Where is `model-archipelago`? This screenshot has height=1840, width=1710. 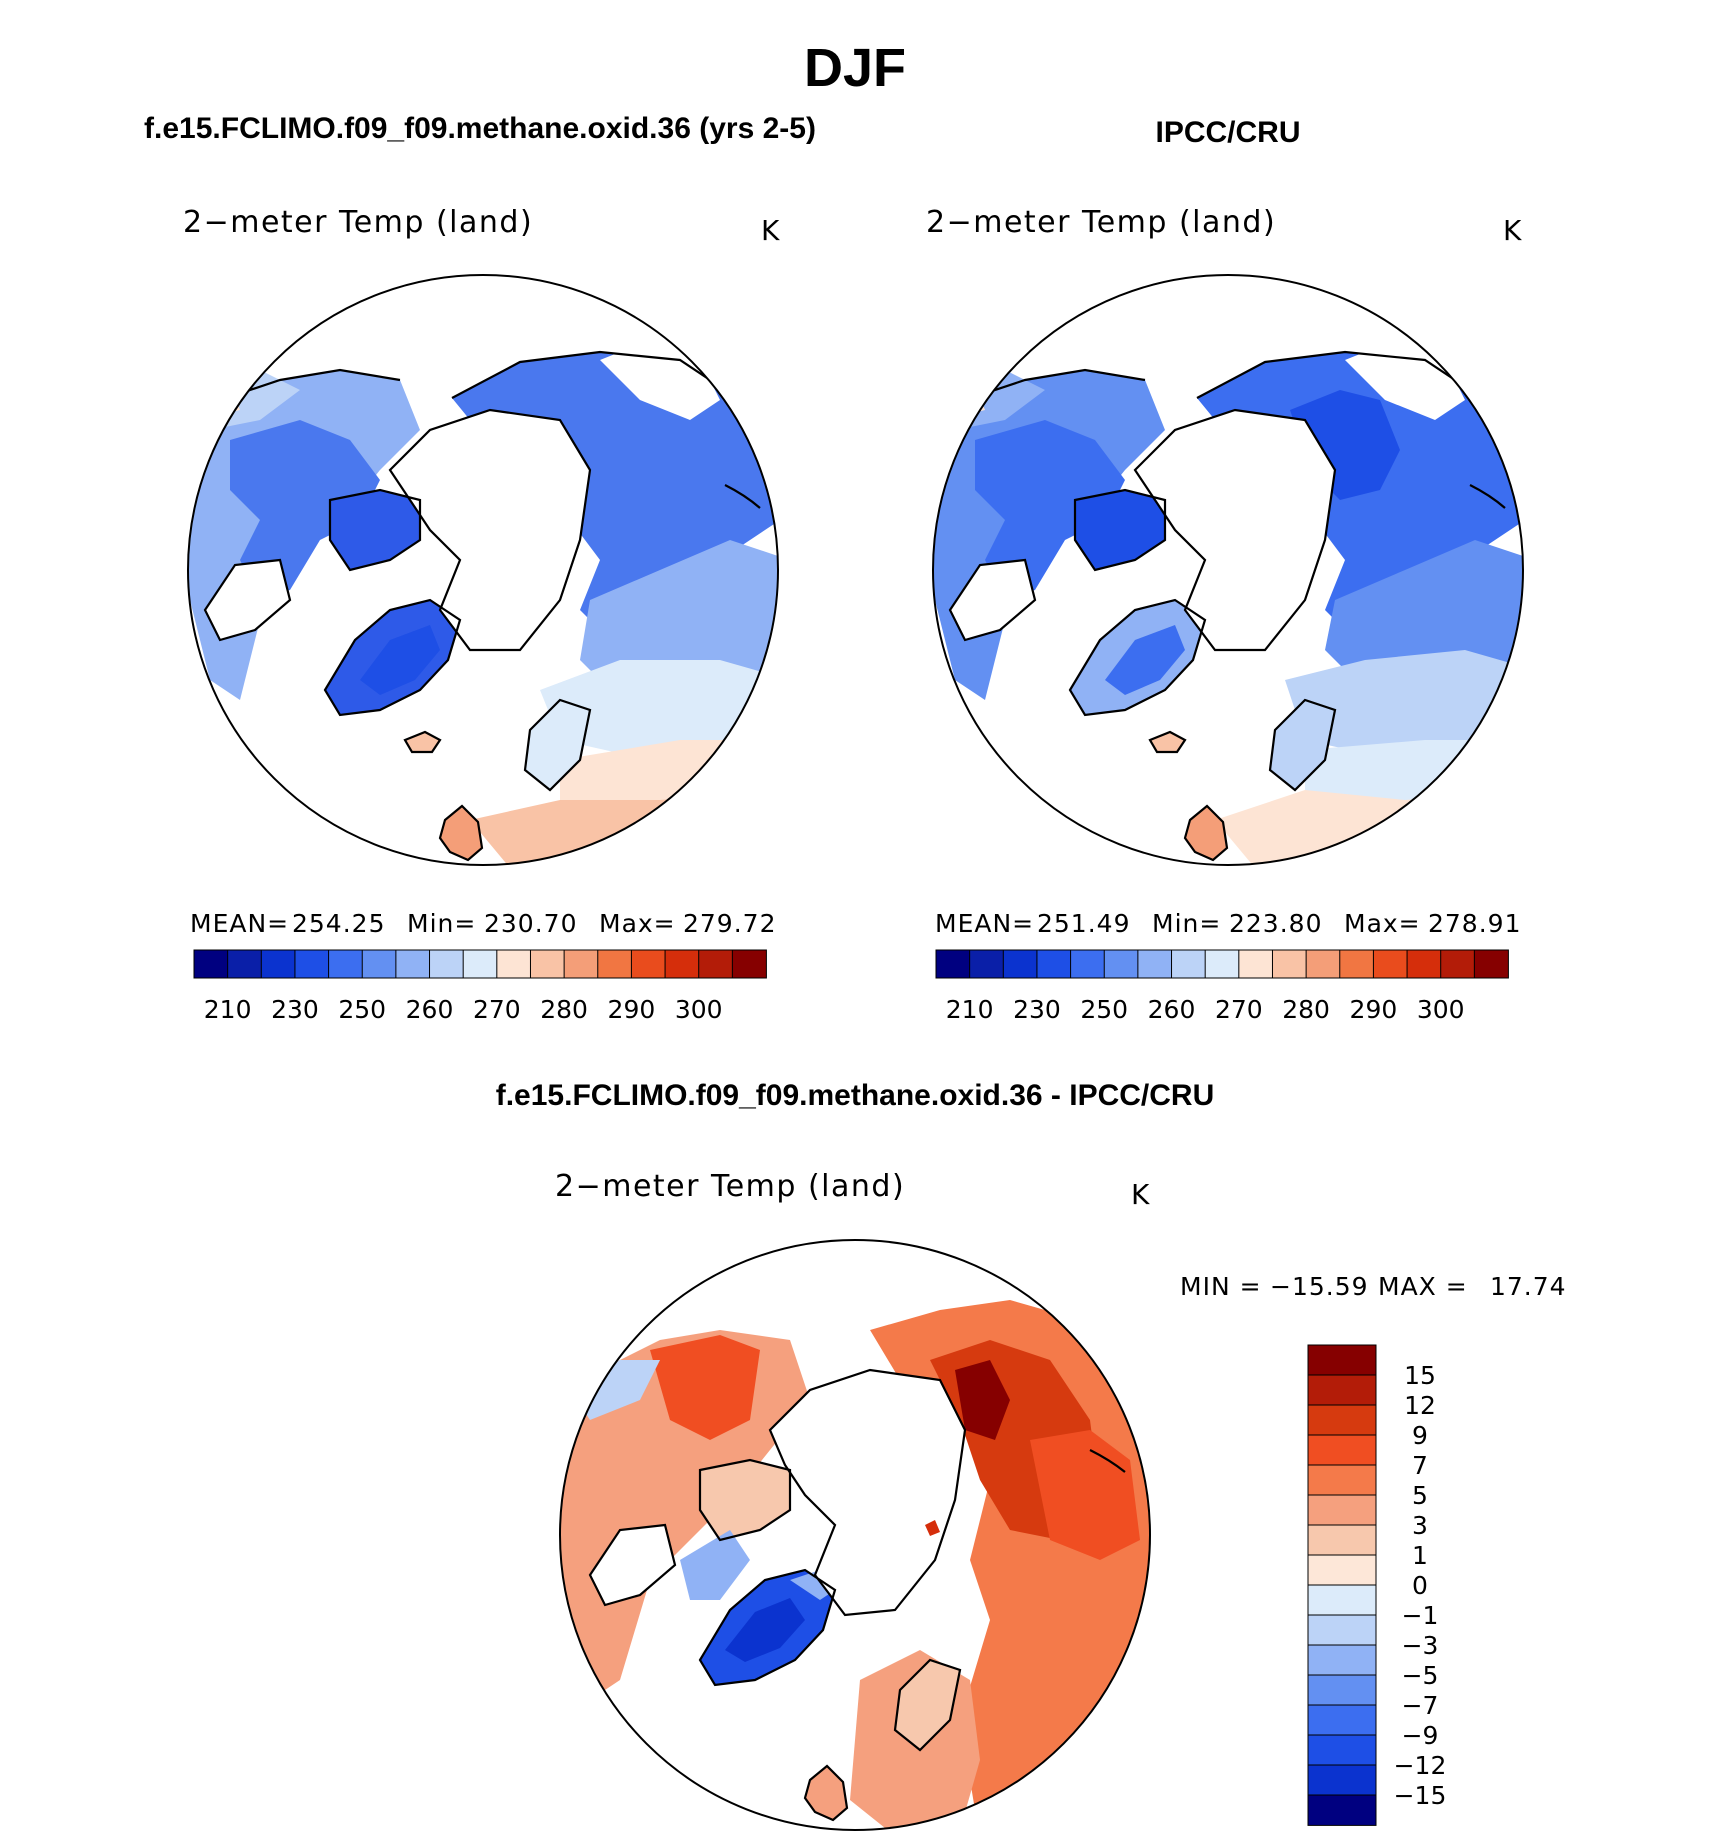 model-archipelago is located at coordinates (375, 530).